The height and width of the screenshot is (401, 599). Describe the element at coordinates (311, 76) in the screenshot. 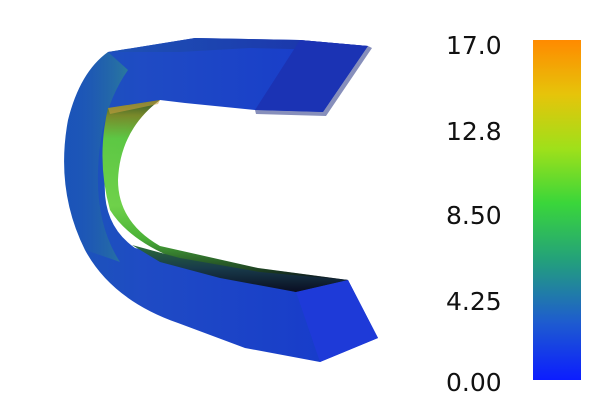

I see `upper-end-face` at that location.